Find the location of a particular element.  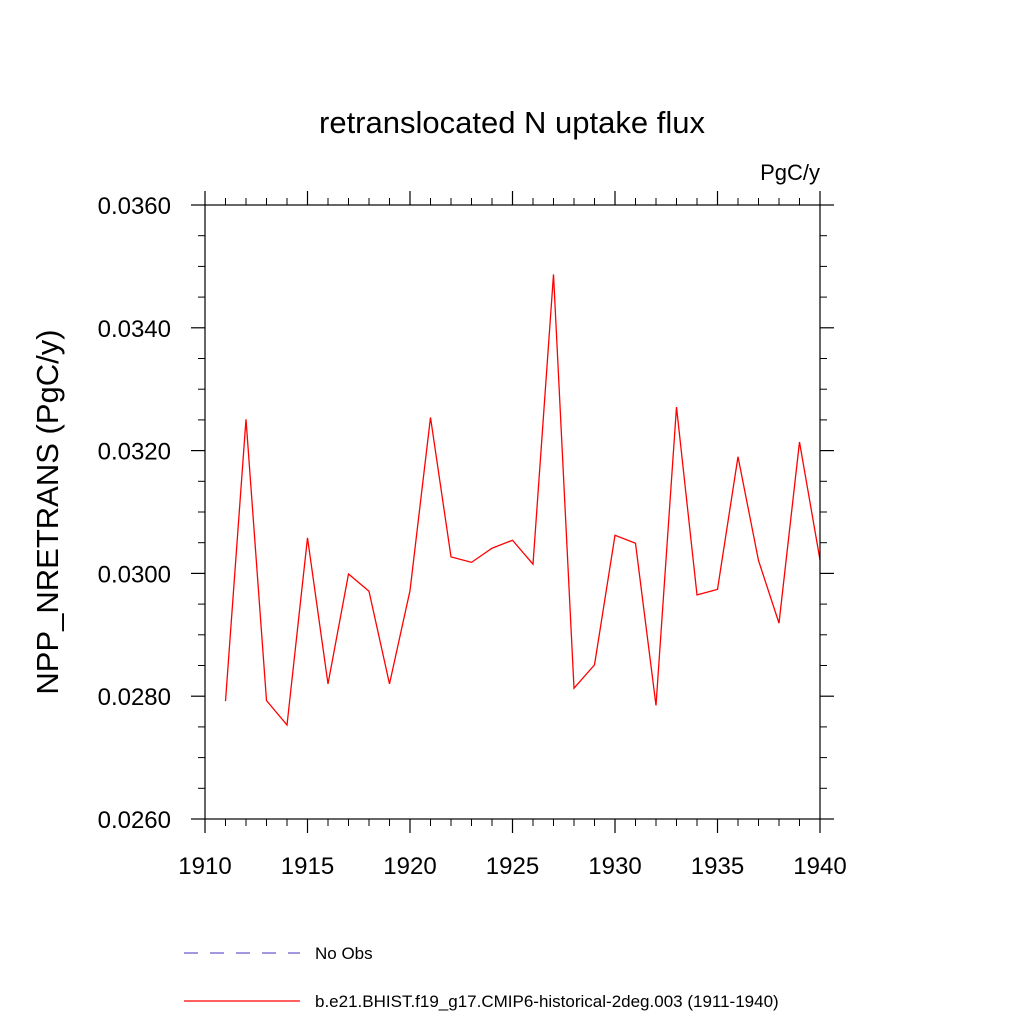

units-label: PgC/y is located at coordinates (790, 172).